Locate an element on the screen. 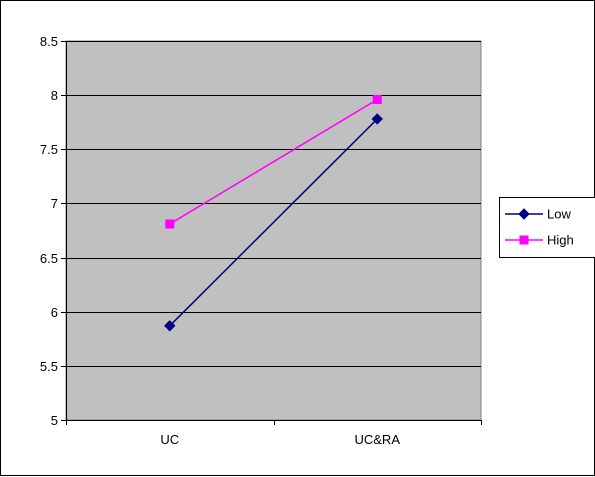  x-axis-ticks: UC UC&RA is located at coordinates (274, 433).